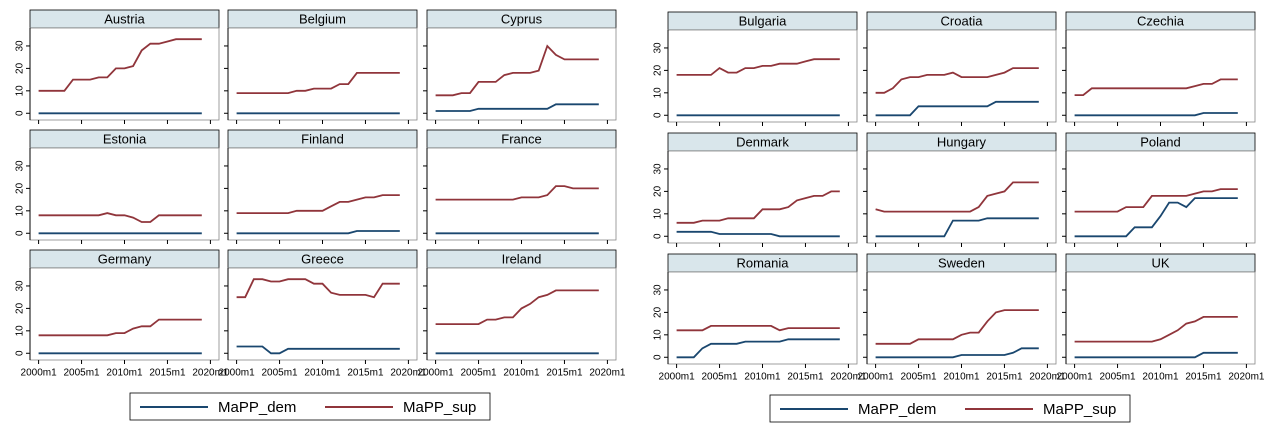 The width and height of the screenshot is (1268, 423). I want to click on facet-title: Czechia, so click(1161, 20).